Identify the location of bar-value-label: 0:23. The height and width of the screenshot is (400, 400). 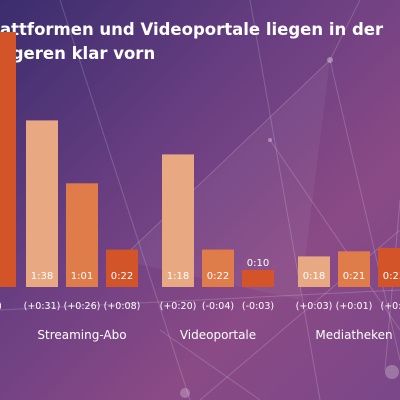
(391, 276).